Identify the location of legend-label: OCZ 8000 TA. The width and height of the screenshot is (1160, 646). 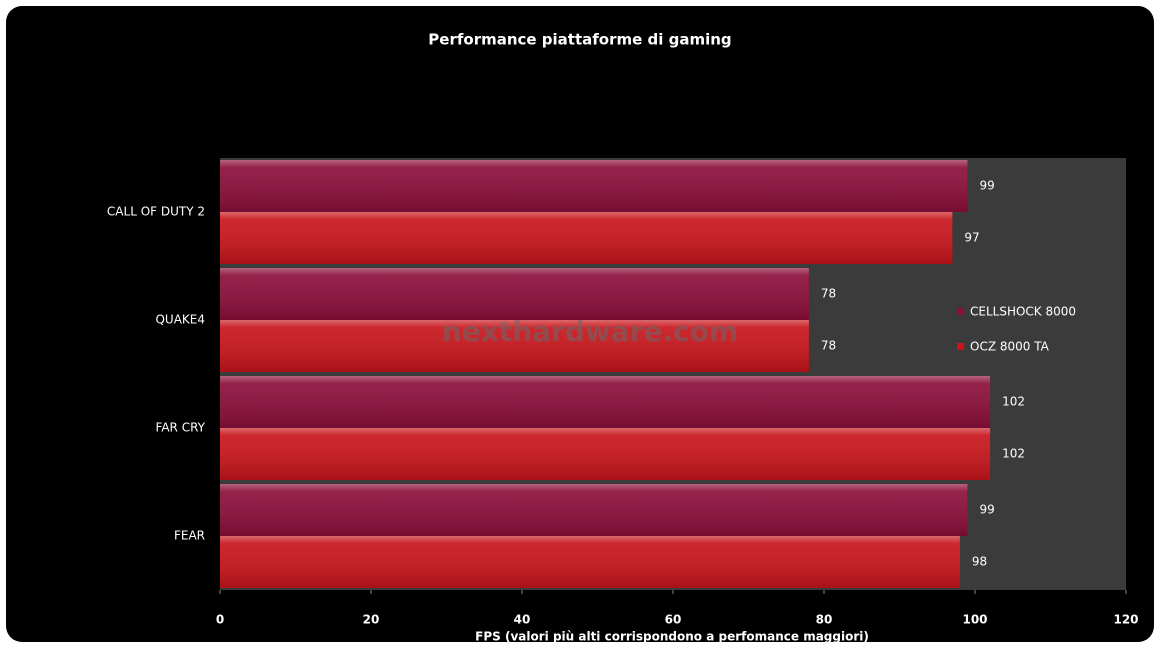
(1010, 347).